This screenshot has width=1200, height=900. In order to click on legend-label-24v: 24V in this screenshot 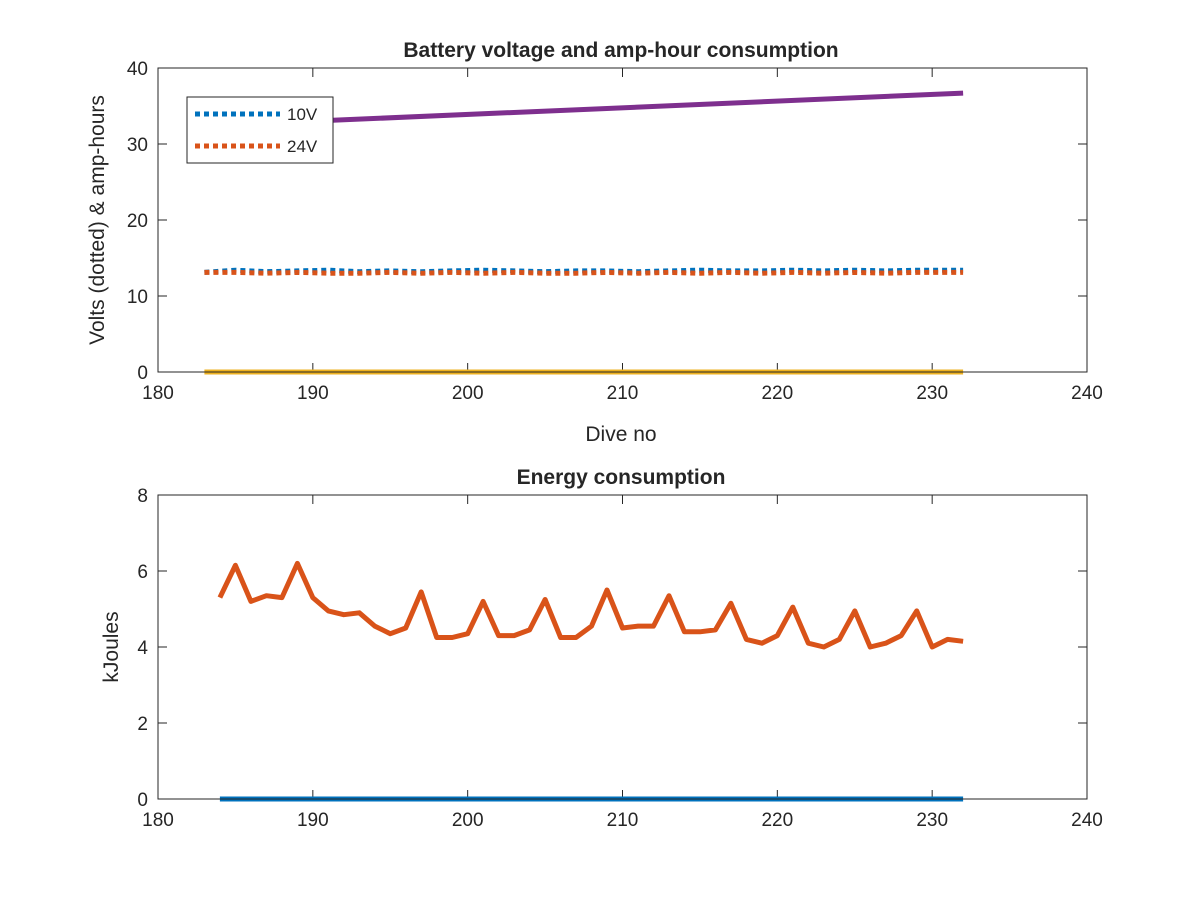, I will do `click(302, 146)`.